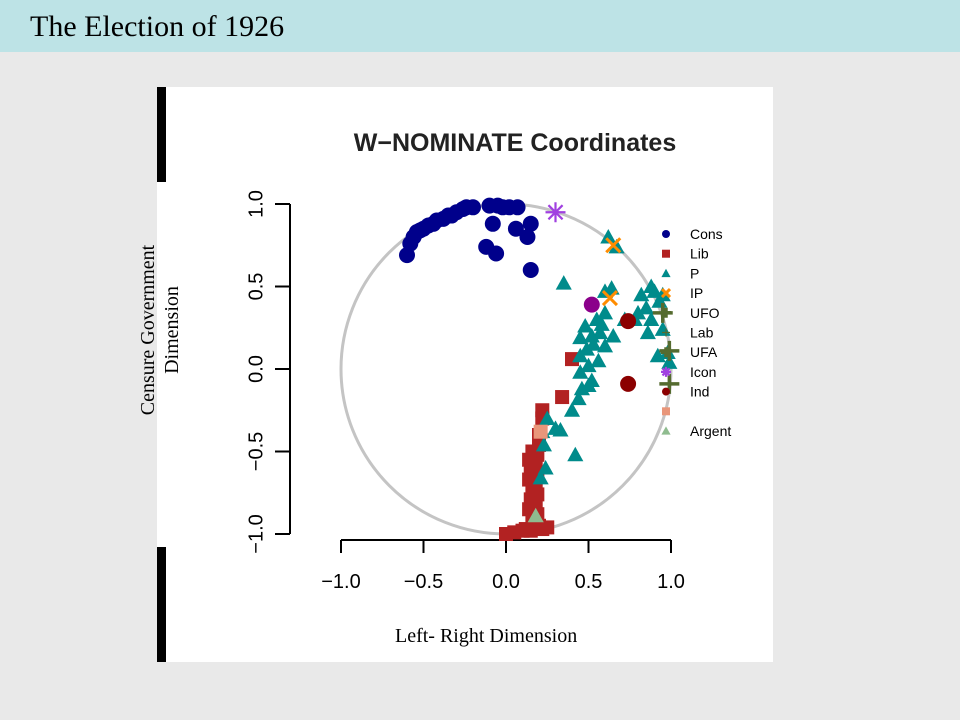 Image resolution: width=960 pixels, height=720 pixels. Describe the element at coordinates (699, 254) in the screenshot. I see `legend-label: Lib` at that location.